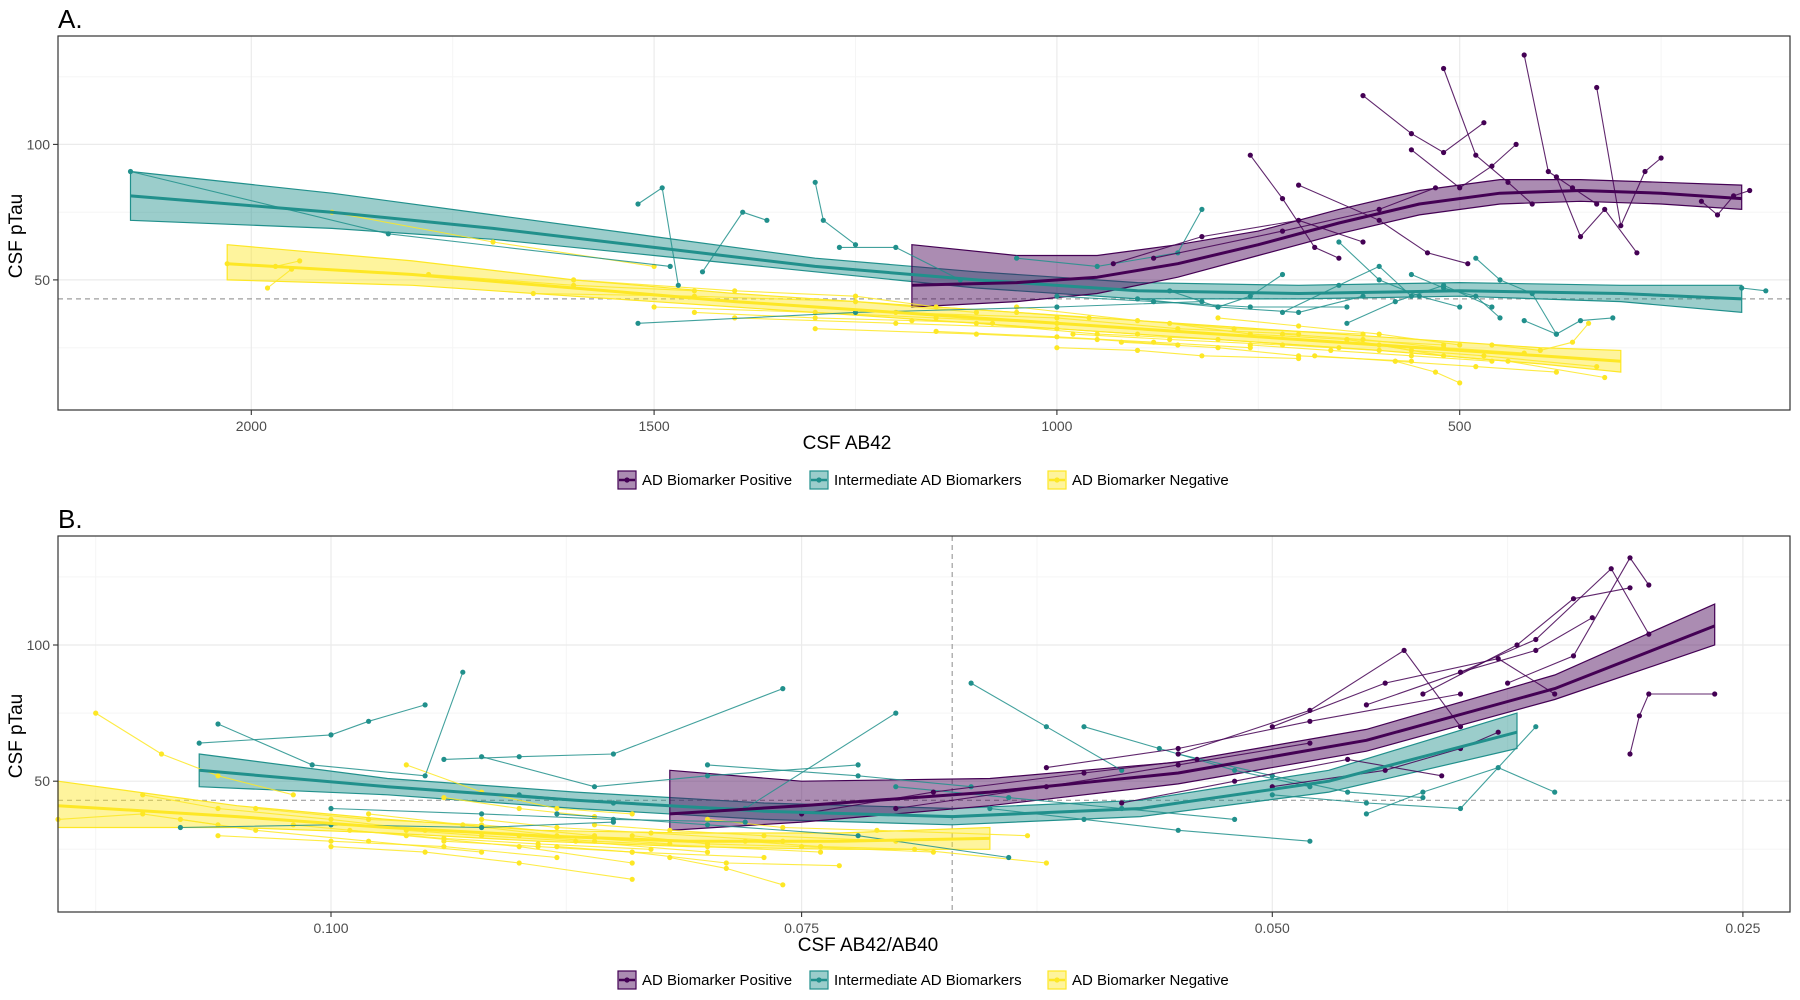 The height and width of the screenshot is (1000, 1800). What do you see at coordinates (928, 980) in the screenshot?
I see `legend-label-intermediate: Intermediate AD Biomarkers` at bounding box center [928, 980].